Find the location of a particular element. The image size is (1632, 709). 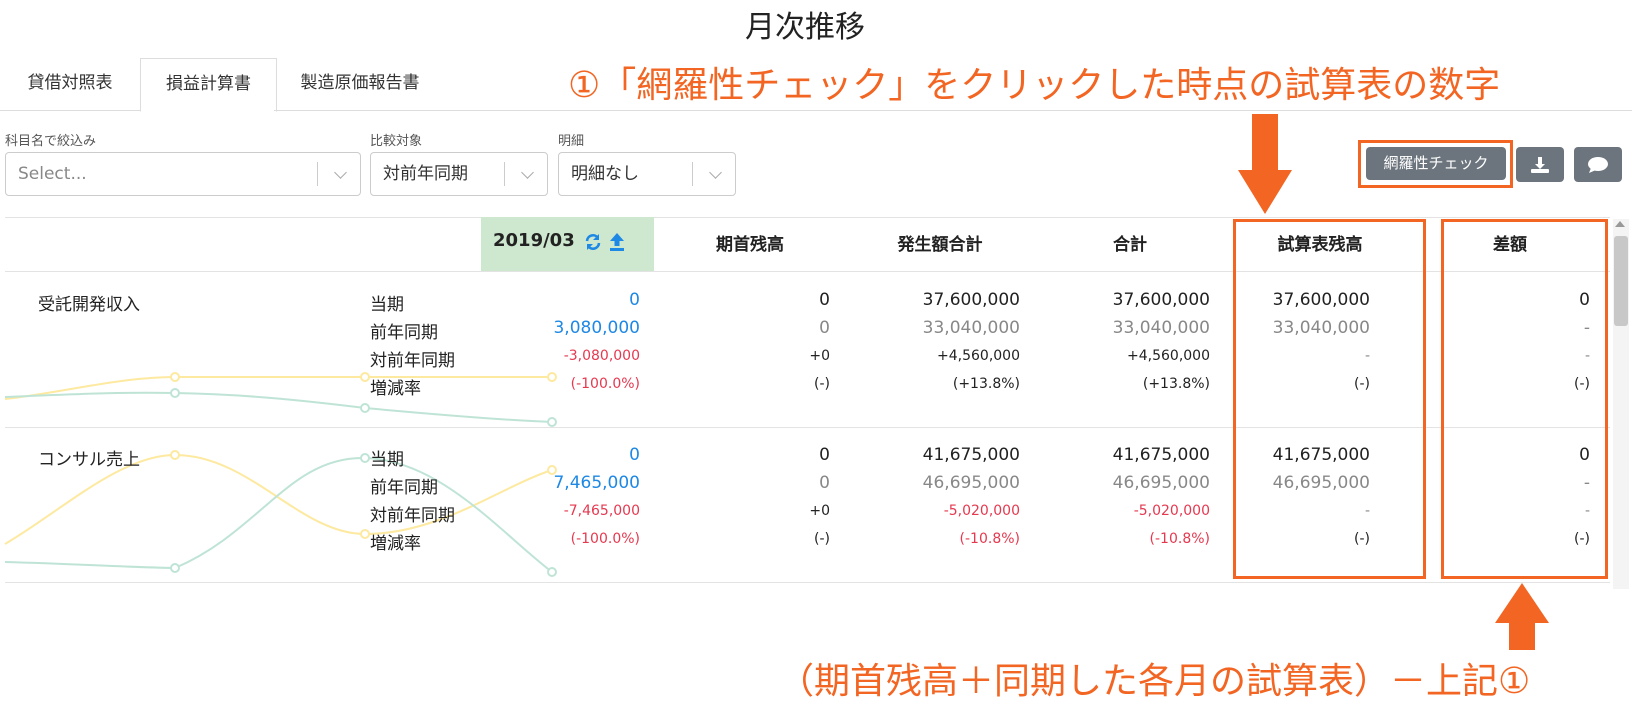

comment-button is located at coordinates (1598, 164).